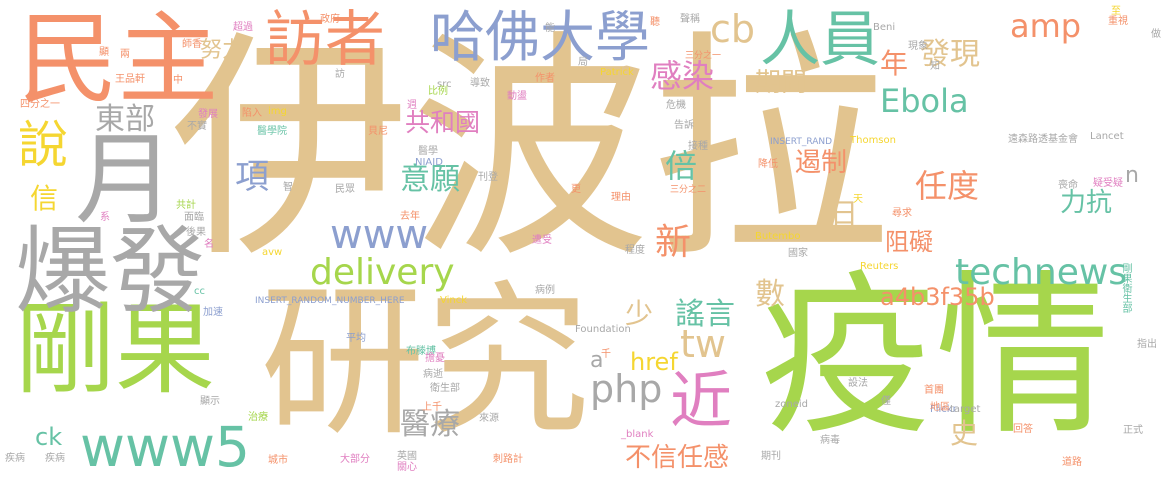 The height and width of the screenshot is (482, 1175). I want to click on cloud-word-cjk-107: 疑受, so click(1103, 183).